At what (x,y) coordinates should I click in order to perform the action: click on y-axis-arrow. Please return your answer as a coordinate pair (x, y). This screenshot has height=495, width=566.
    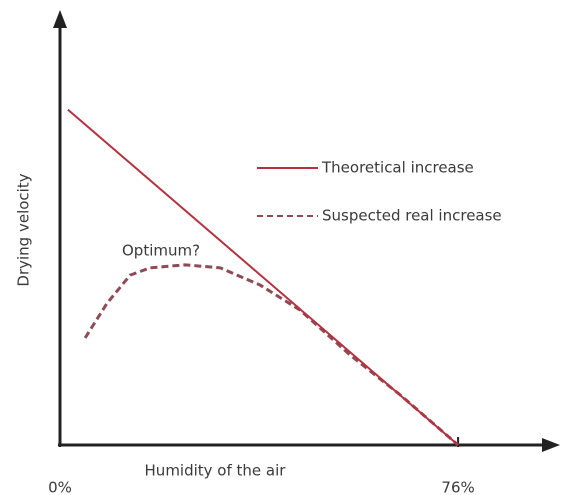
    Looking at the image, I should click on (60, 19).